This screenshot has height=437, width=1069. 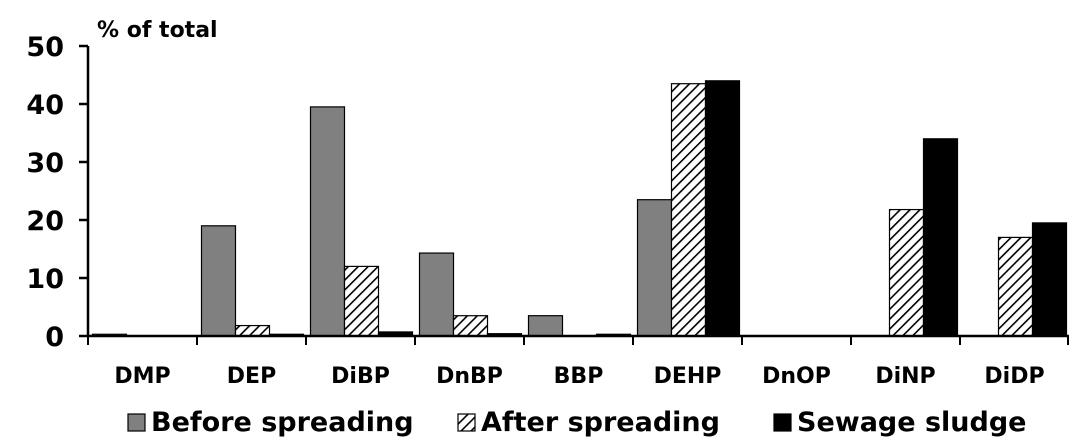 What do you see at coordinates (45, 105) in the screenshot?
I see `y-tick-label: 40` at bounding box center [45, 105].